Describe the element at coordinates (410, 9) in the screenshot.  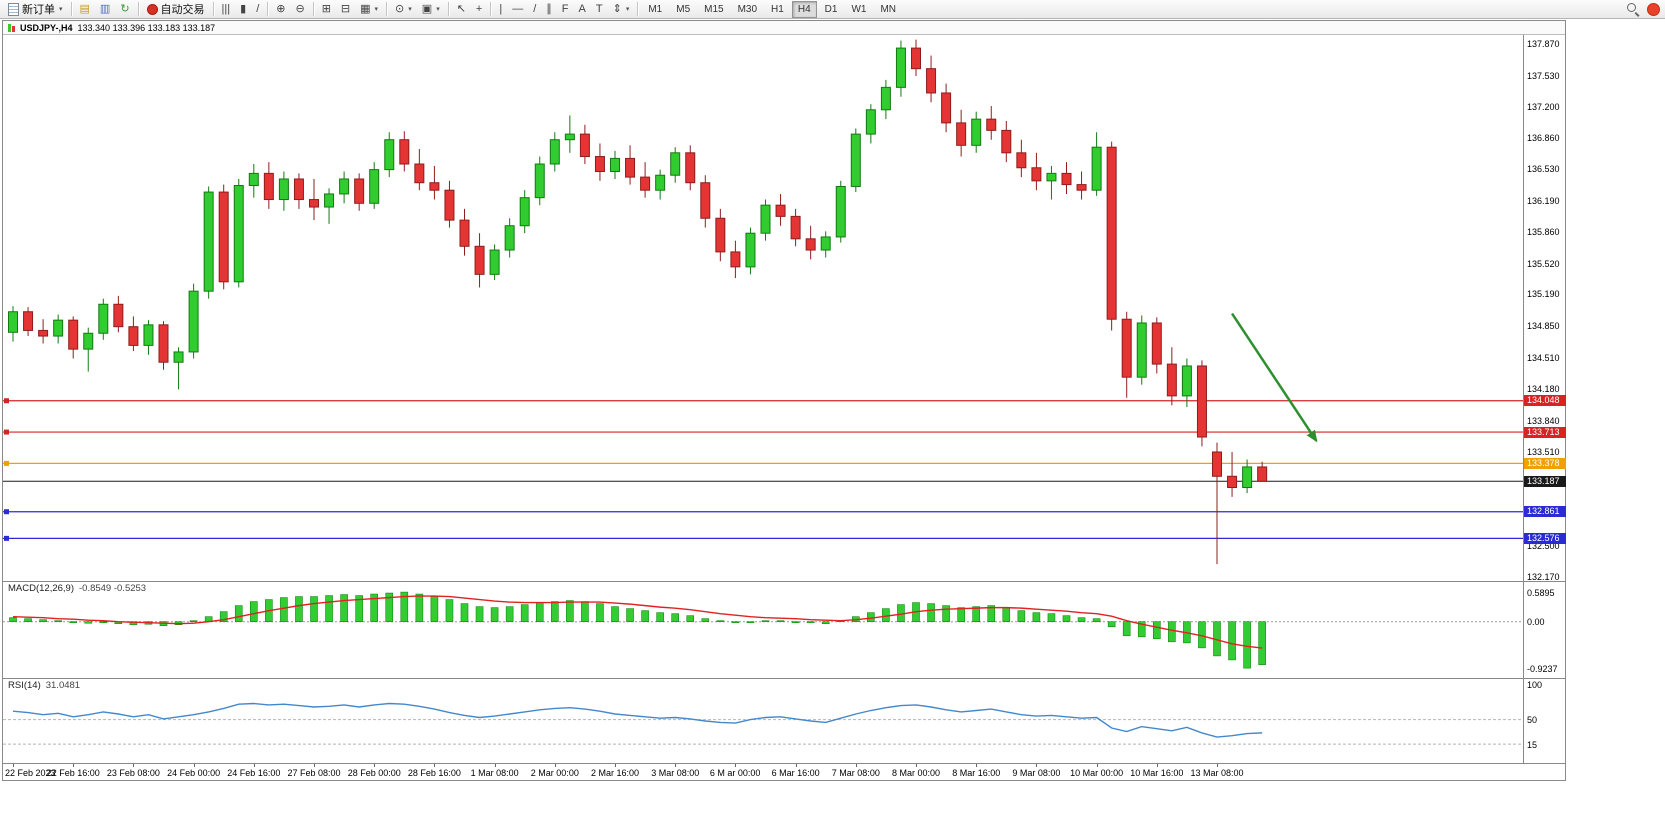
I see `chevron-down-icon: ▾` at that location.